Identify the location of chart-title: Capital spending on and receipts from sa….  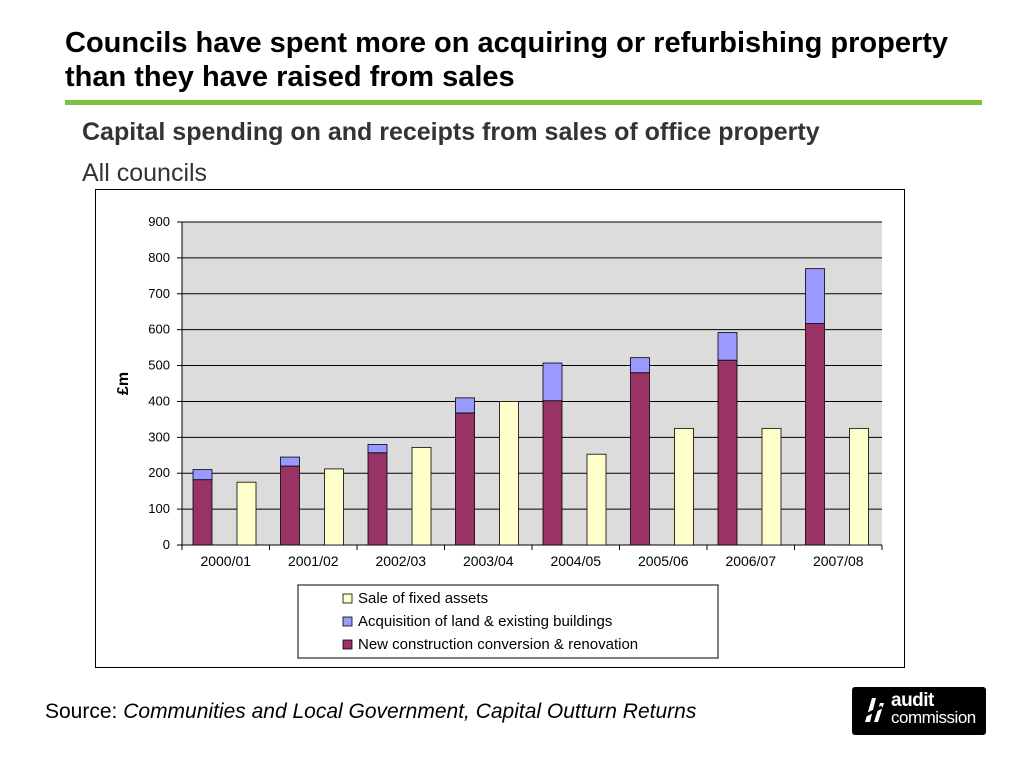
(451, 132).